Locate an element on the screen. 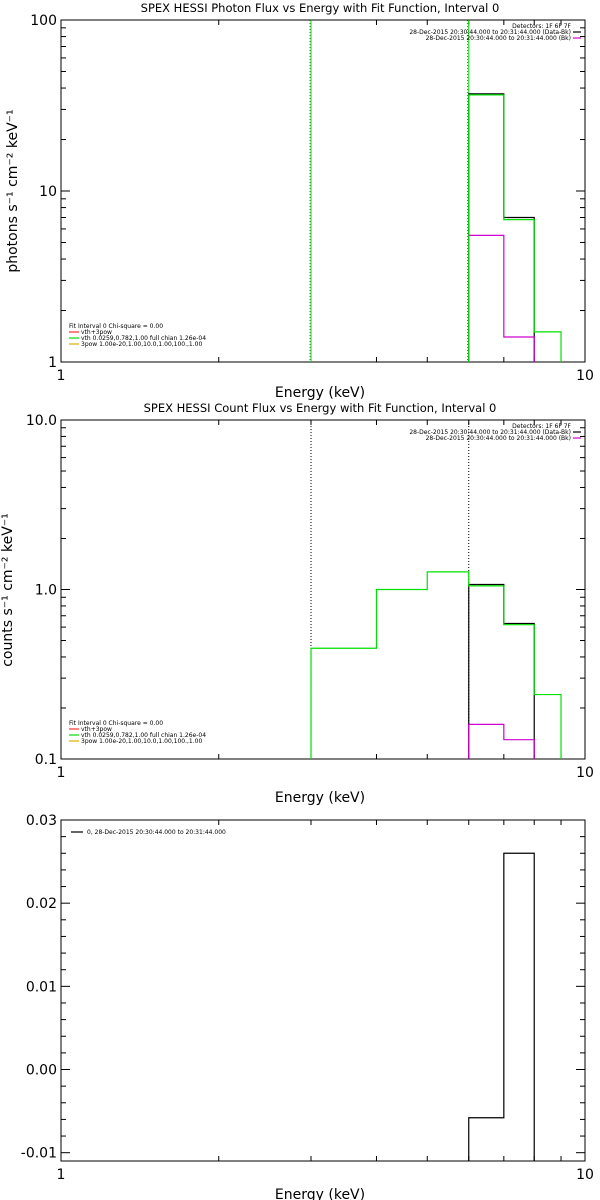 This screenshot has height=1200, width=600. y-tick-label: 0.03 is located at coordinates (41, 821).